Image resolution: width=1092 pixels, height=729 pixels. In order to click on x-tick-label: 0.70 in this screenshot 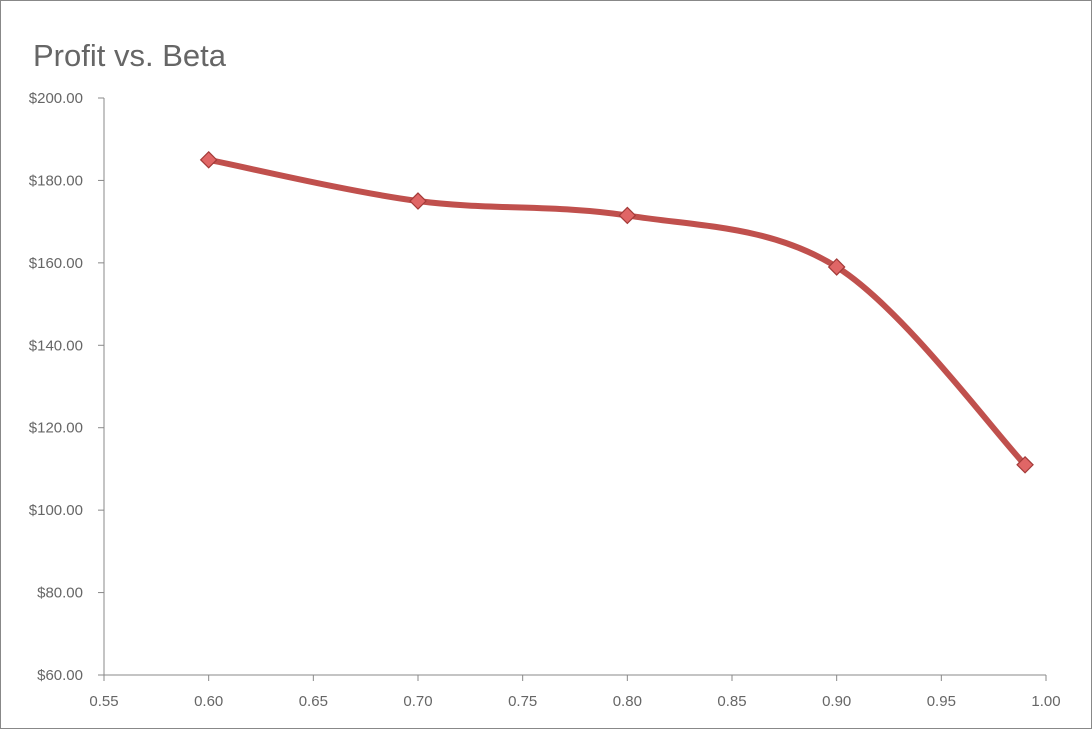, I will do `click(417, 701)`.